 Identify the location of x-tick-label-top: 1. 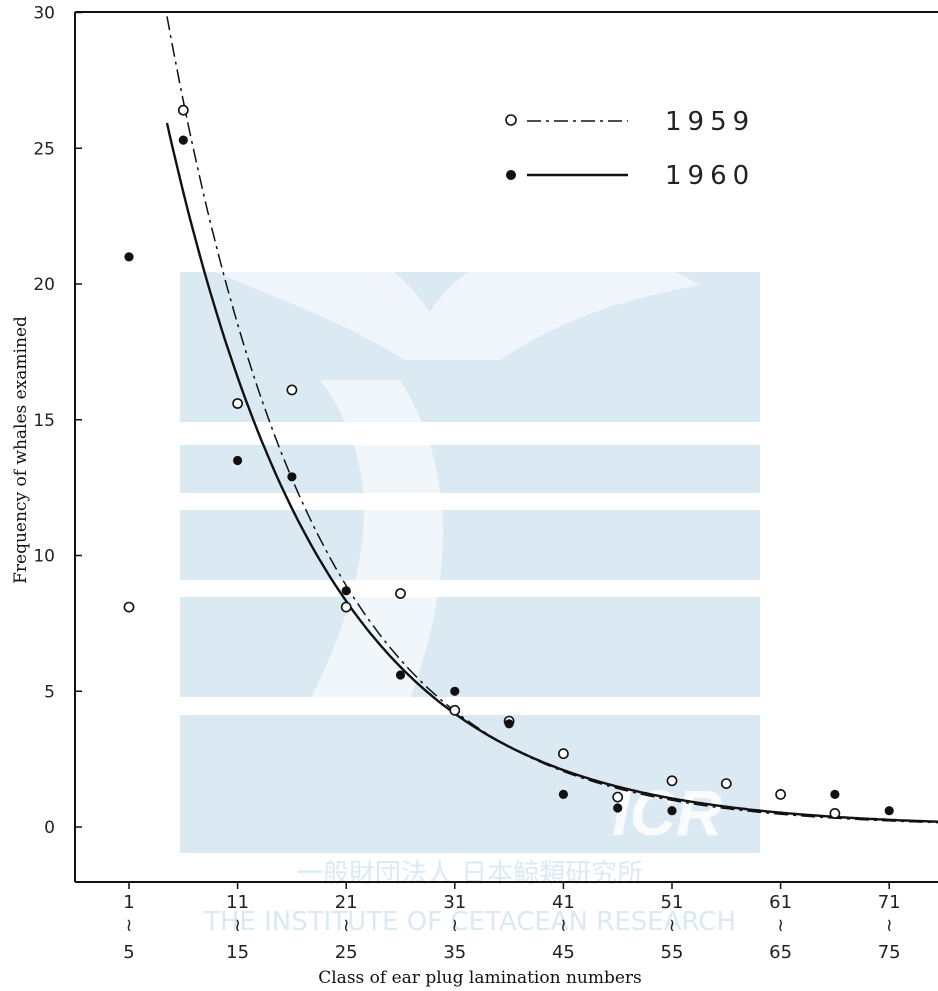
(128, 902).